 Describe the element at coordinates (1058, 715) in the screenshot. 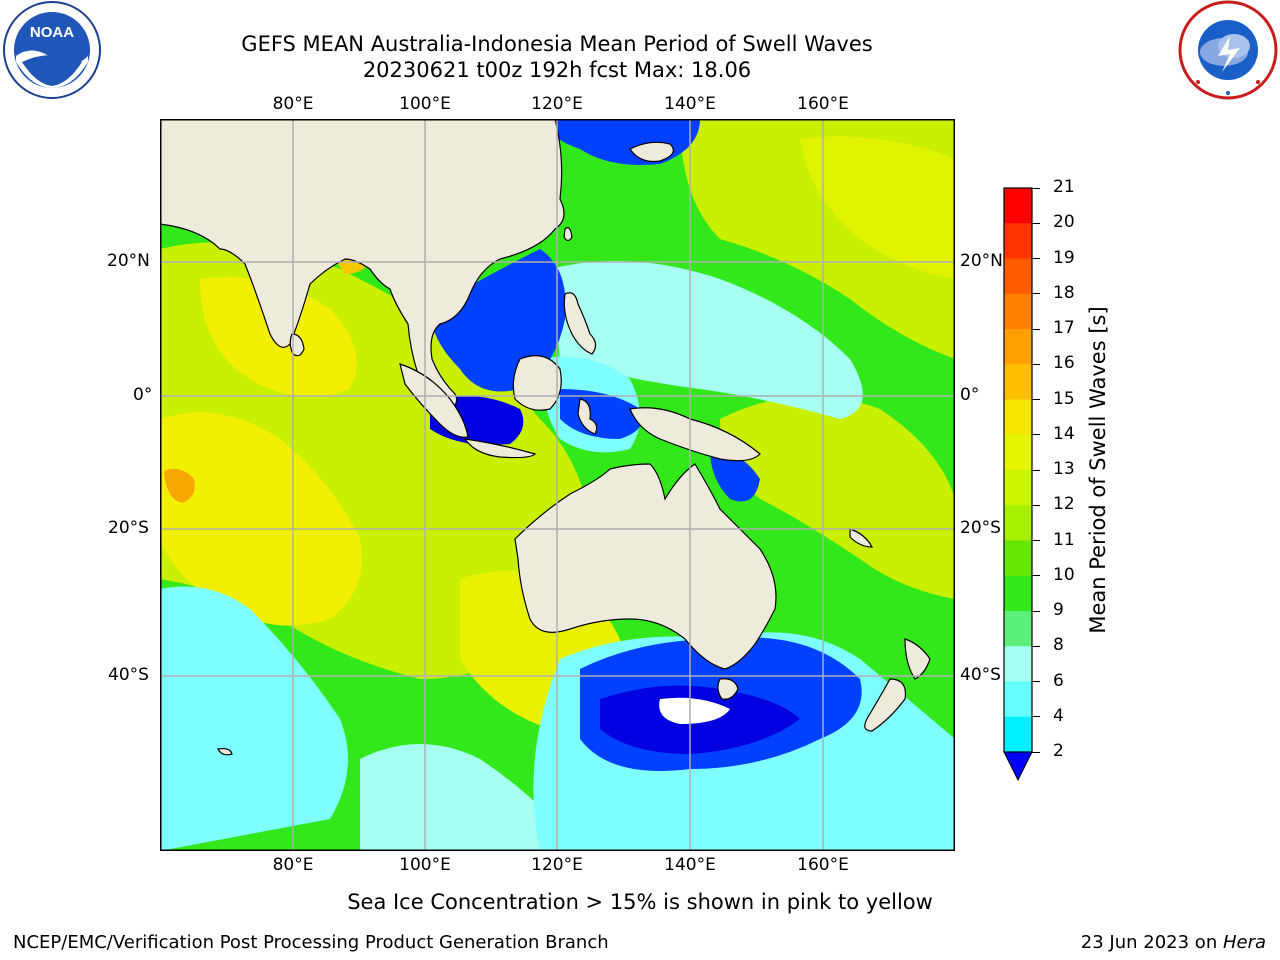

I see `colorbar-tick-label: 4` at that location.